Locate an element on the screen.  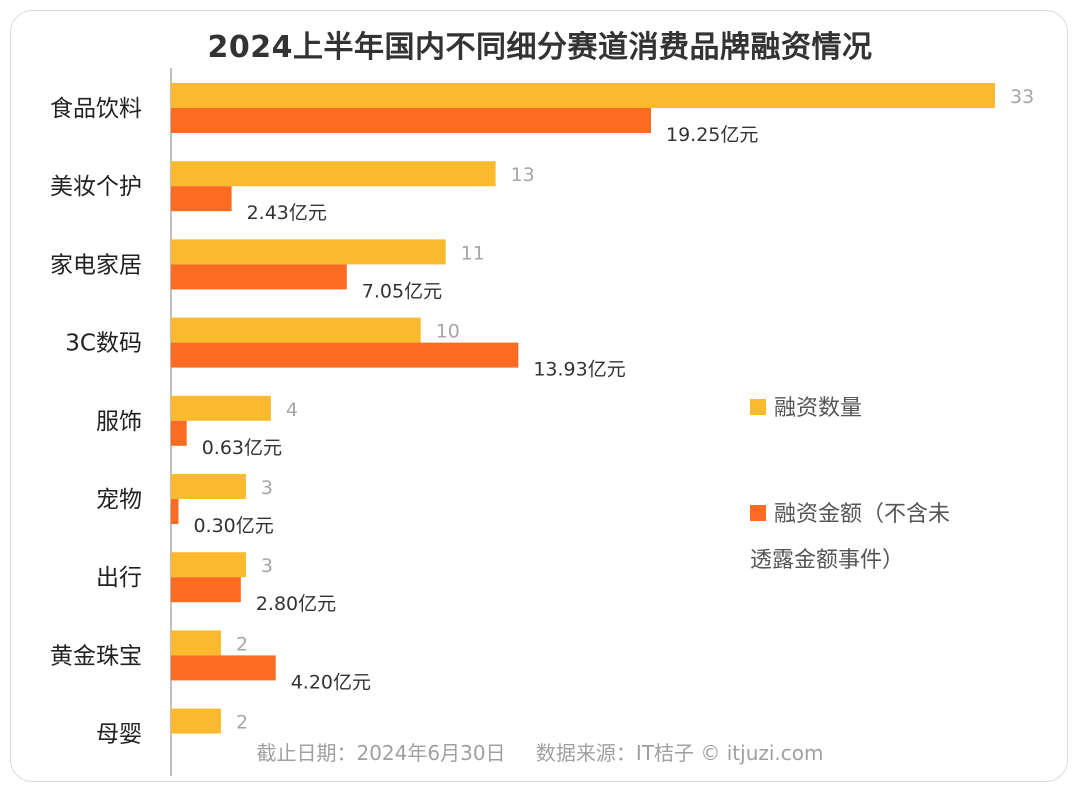
legend-swatch-amount is located at coordinates (758, 513).